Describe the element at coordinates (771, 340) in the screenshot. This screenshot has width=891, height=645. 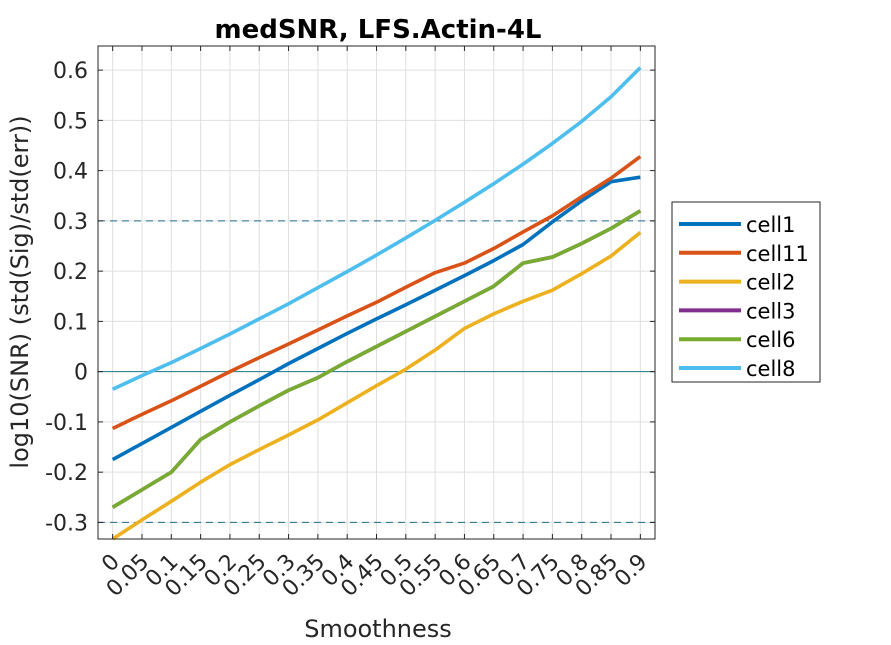
I see `legend-label-cell6: cell6` at that location.